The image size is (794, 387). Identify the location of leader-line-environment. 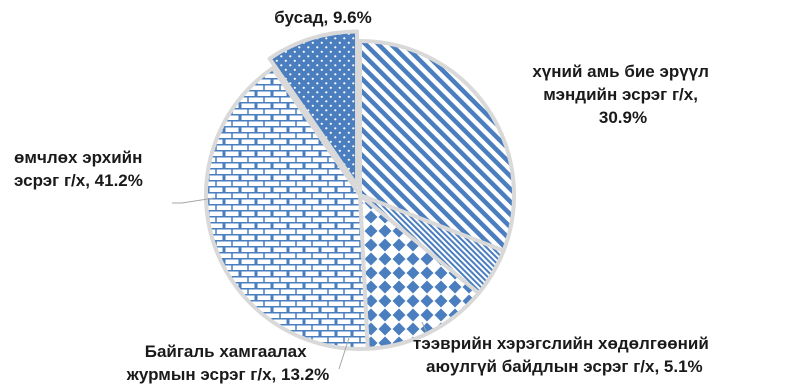
(344, 353).